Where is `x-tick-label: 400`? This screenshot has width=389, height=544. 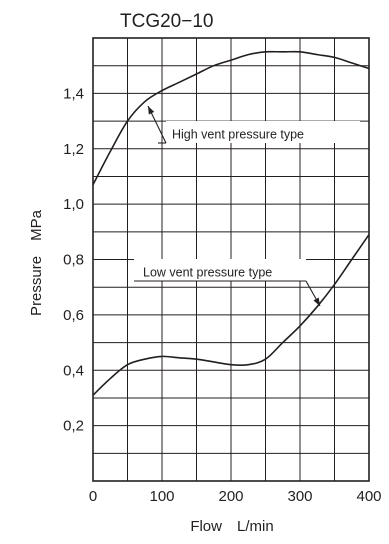
x-tick-label: 400 is located at coordinates (368, 496).